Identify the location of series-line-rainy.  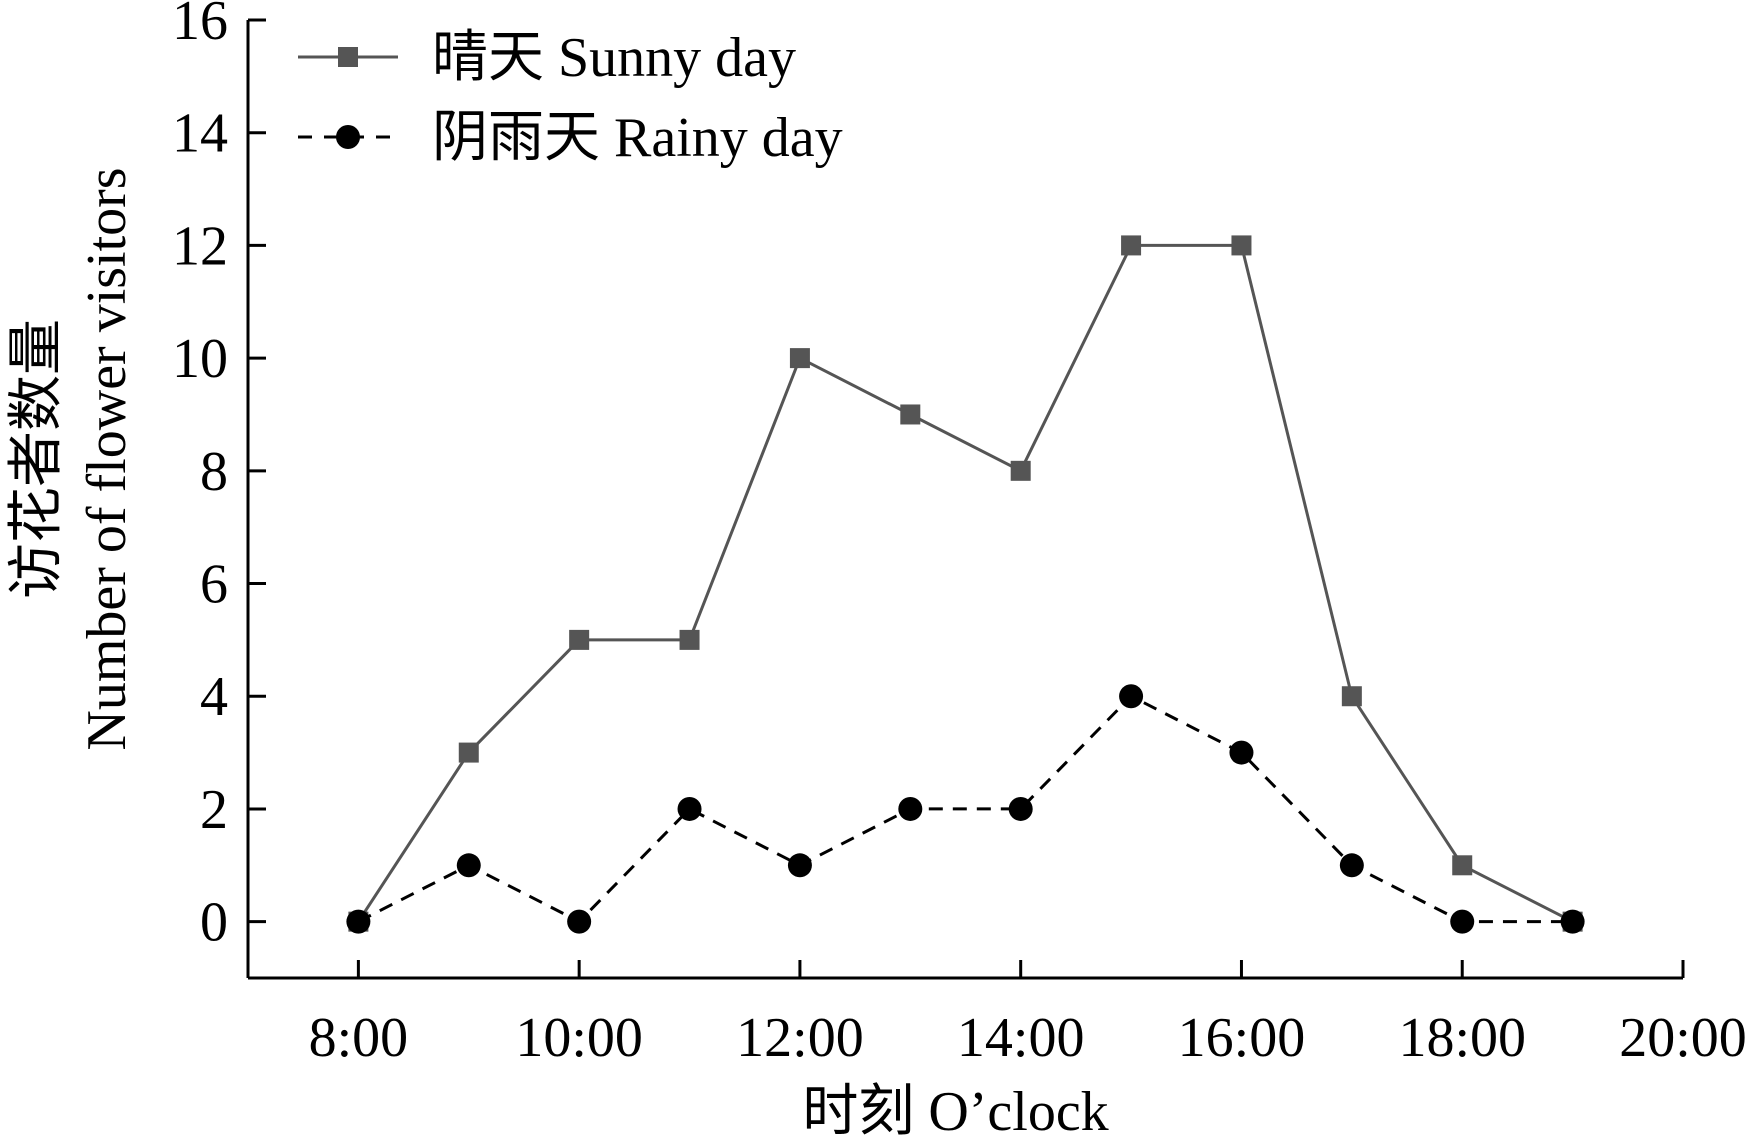
(965, 809).